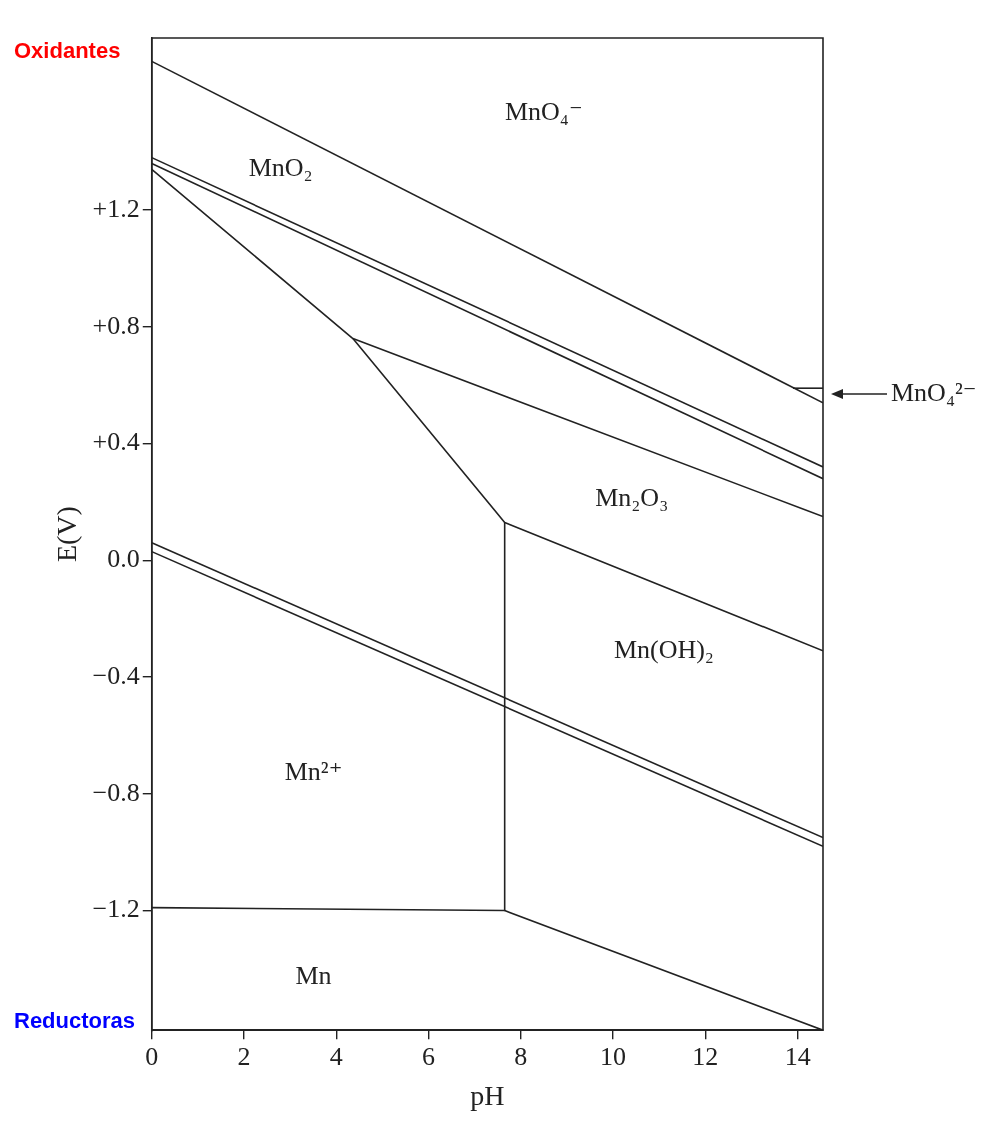 The width and height of the screenshot is (1008, 1146). I want to click on x-tick-label: 2, so click(244, 1056).